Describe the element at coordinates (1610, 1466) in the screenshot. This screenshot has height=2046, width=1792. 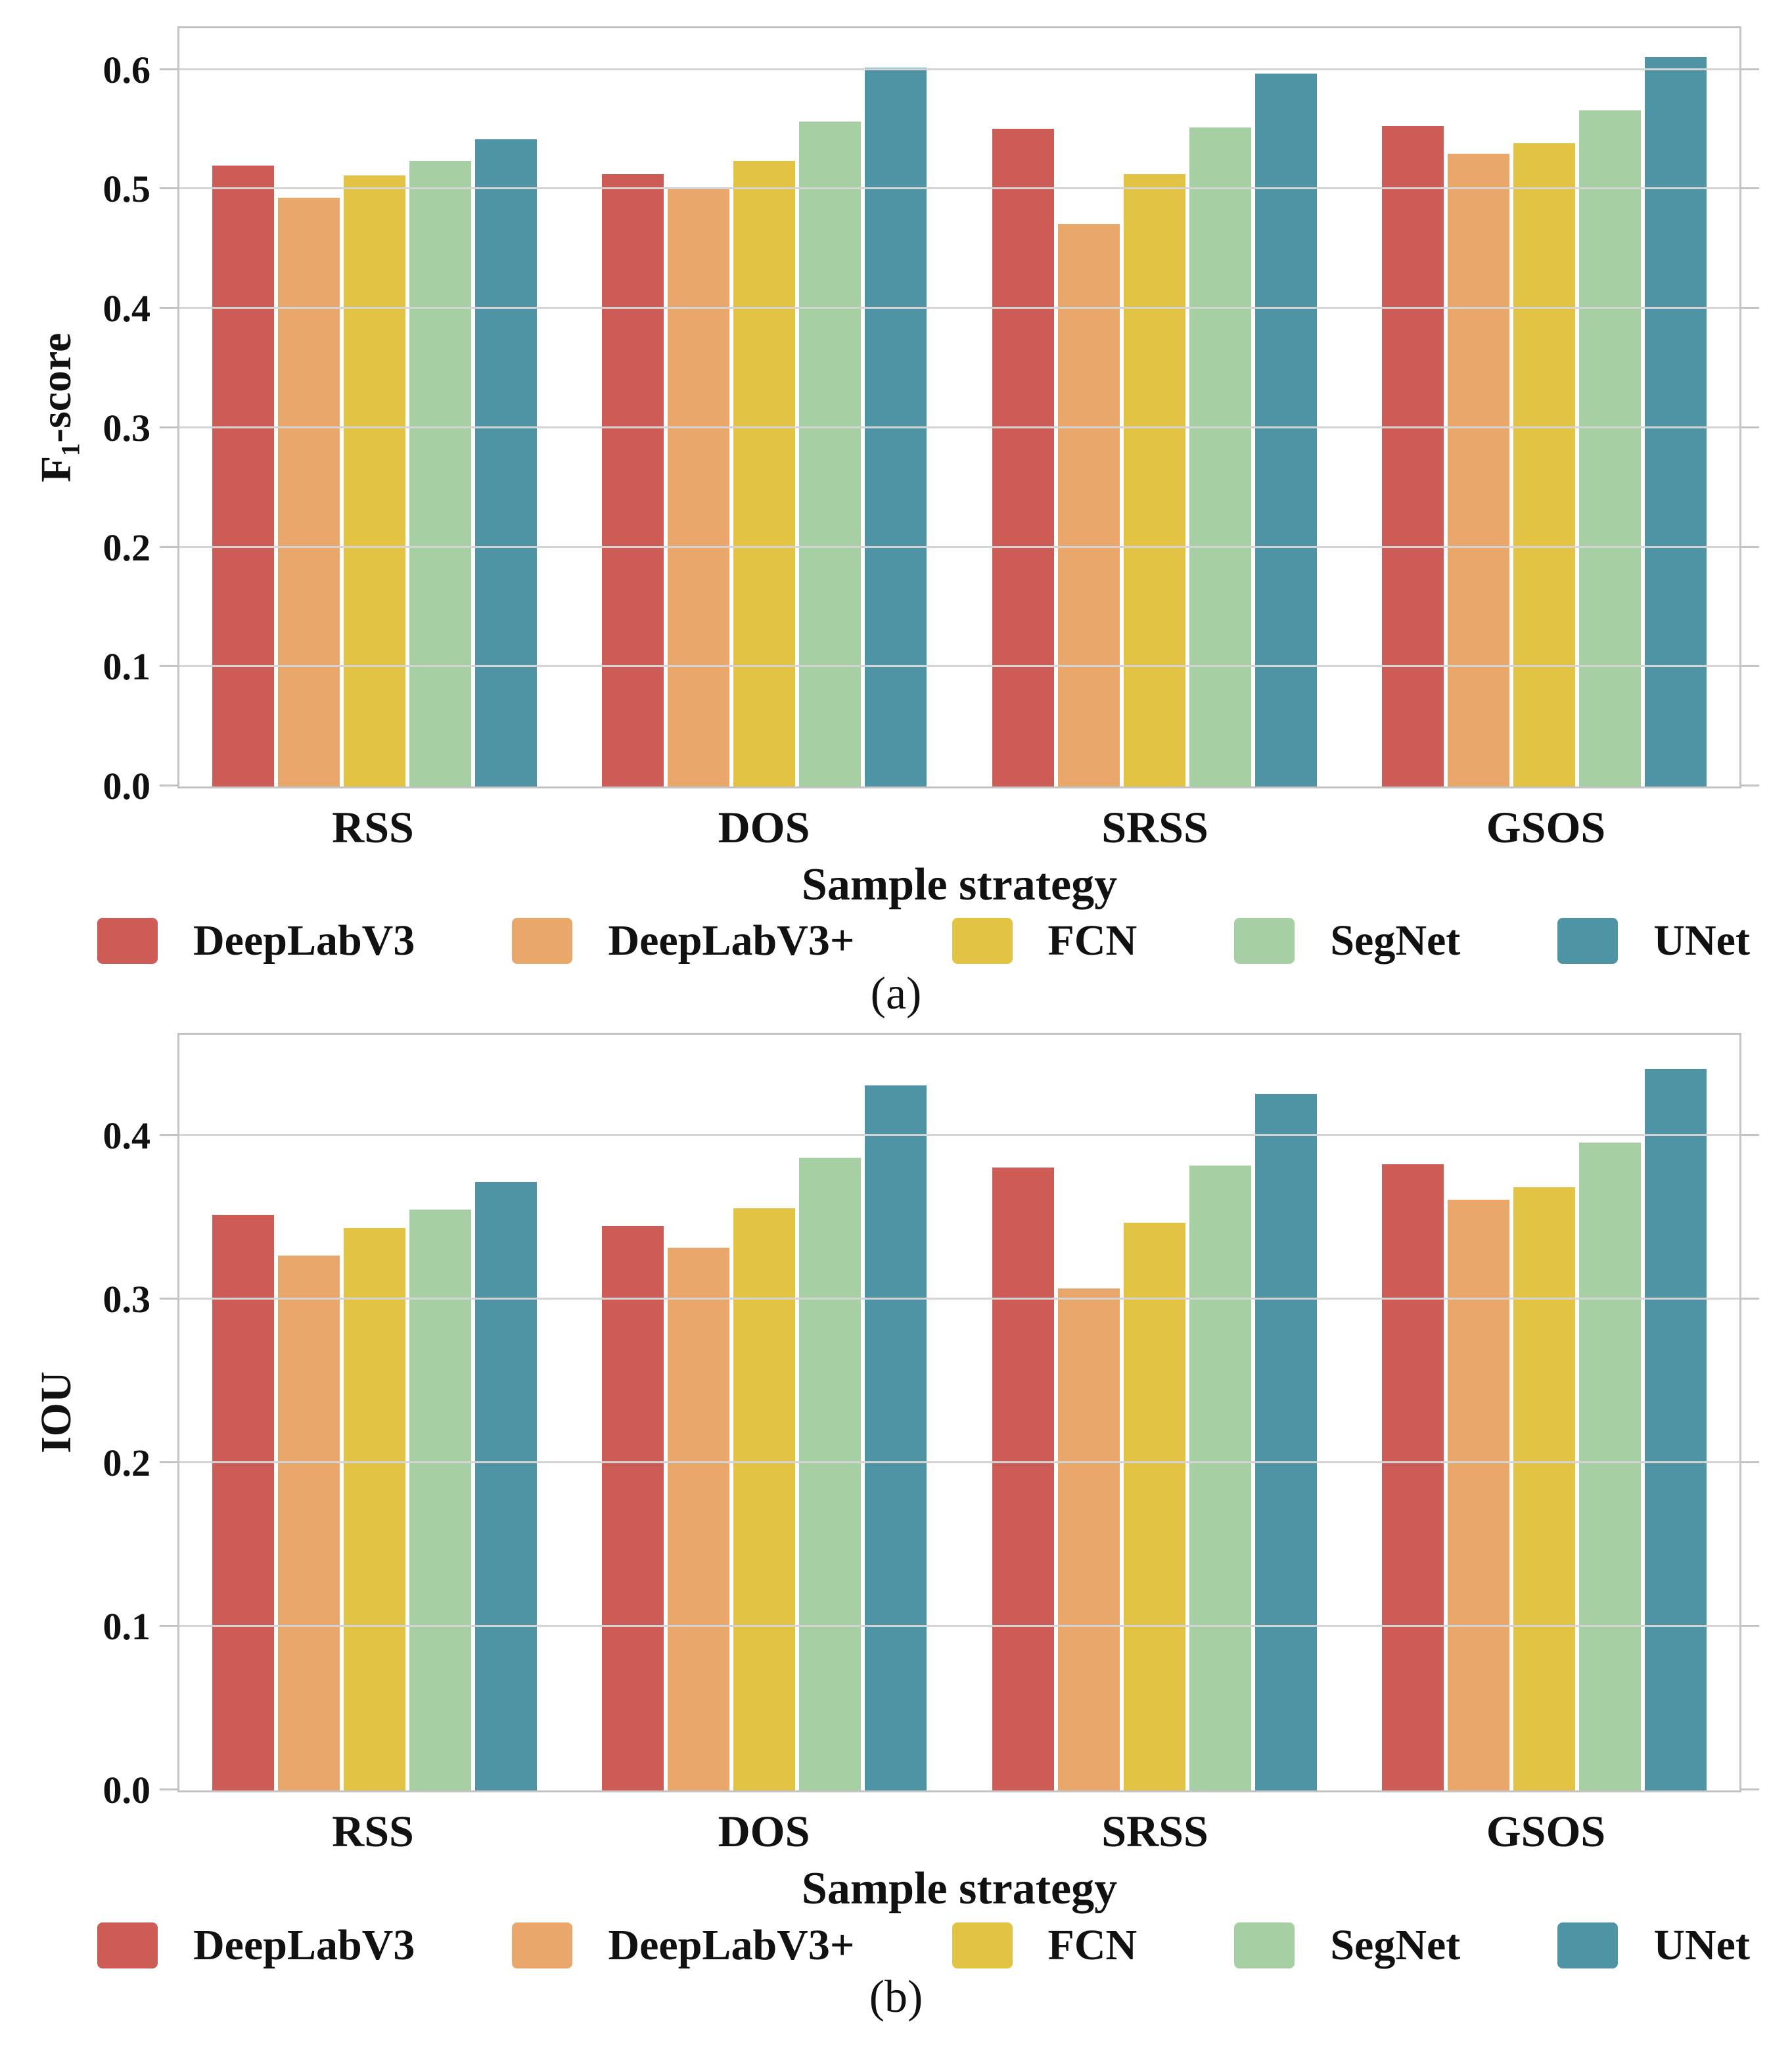
I see `bar-segnet-gsos` at that location.